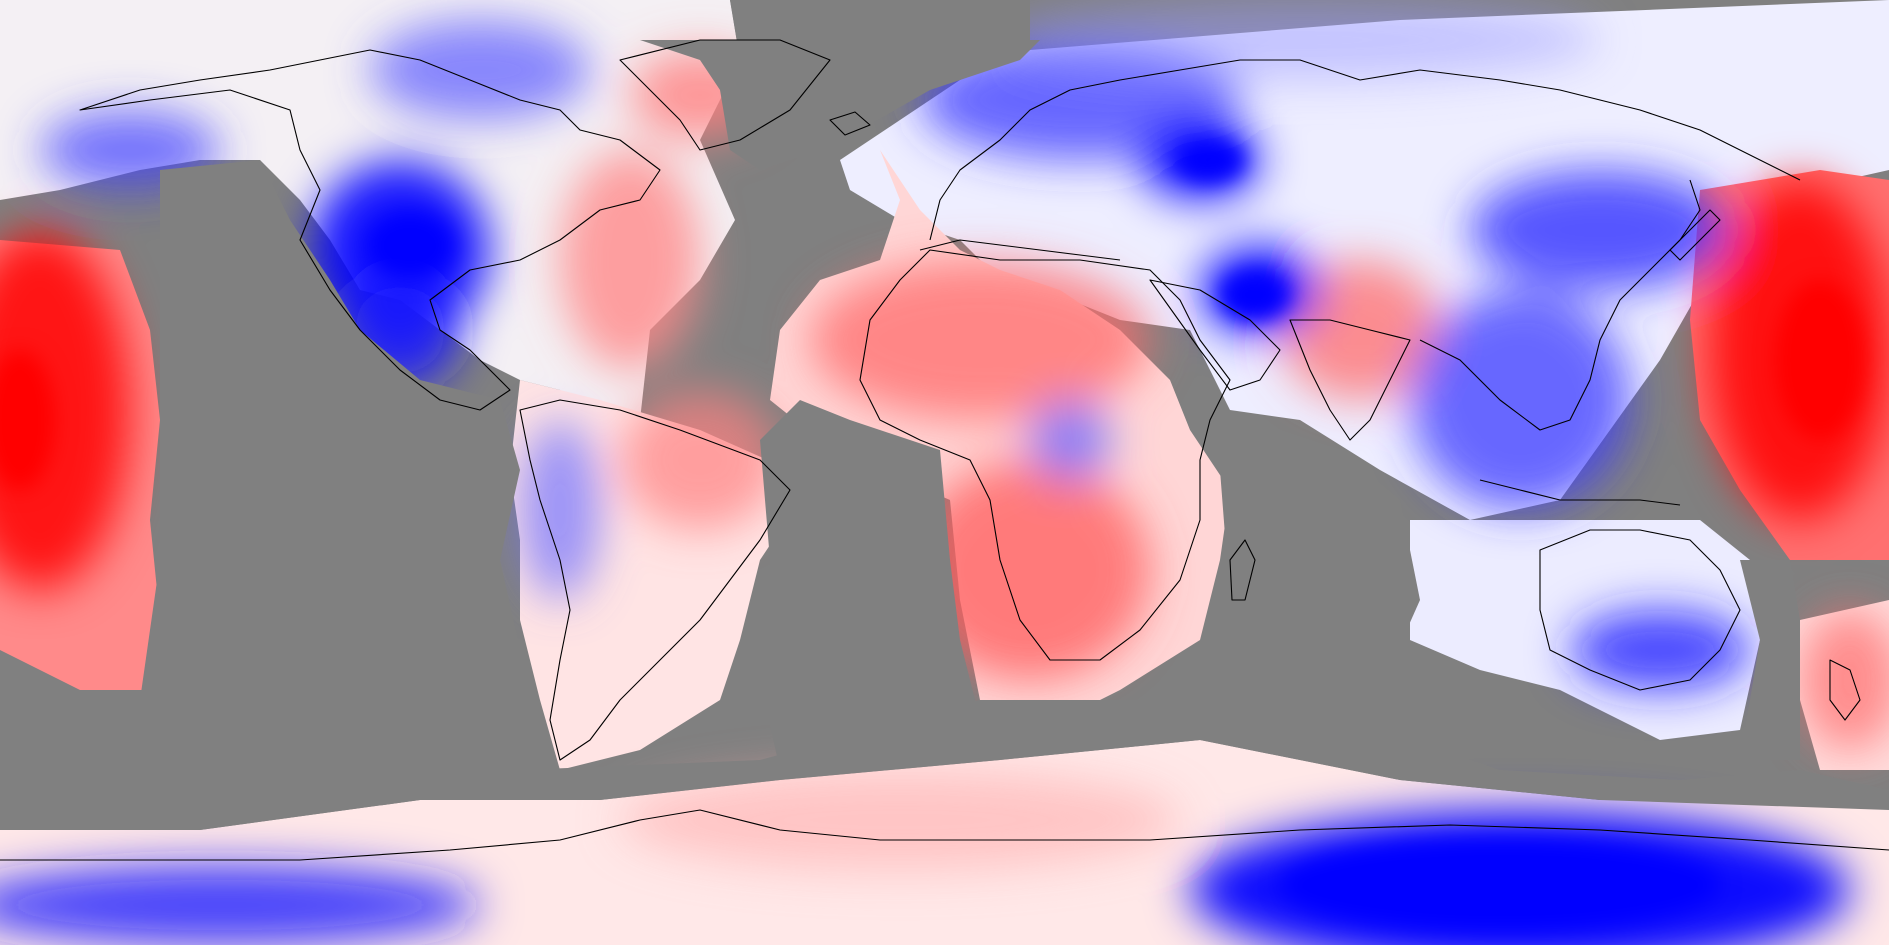  I want to click on mask-south-atlantic, so click(870, 585).